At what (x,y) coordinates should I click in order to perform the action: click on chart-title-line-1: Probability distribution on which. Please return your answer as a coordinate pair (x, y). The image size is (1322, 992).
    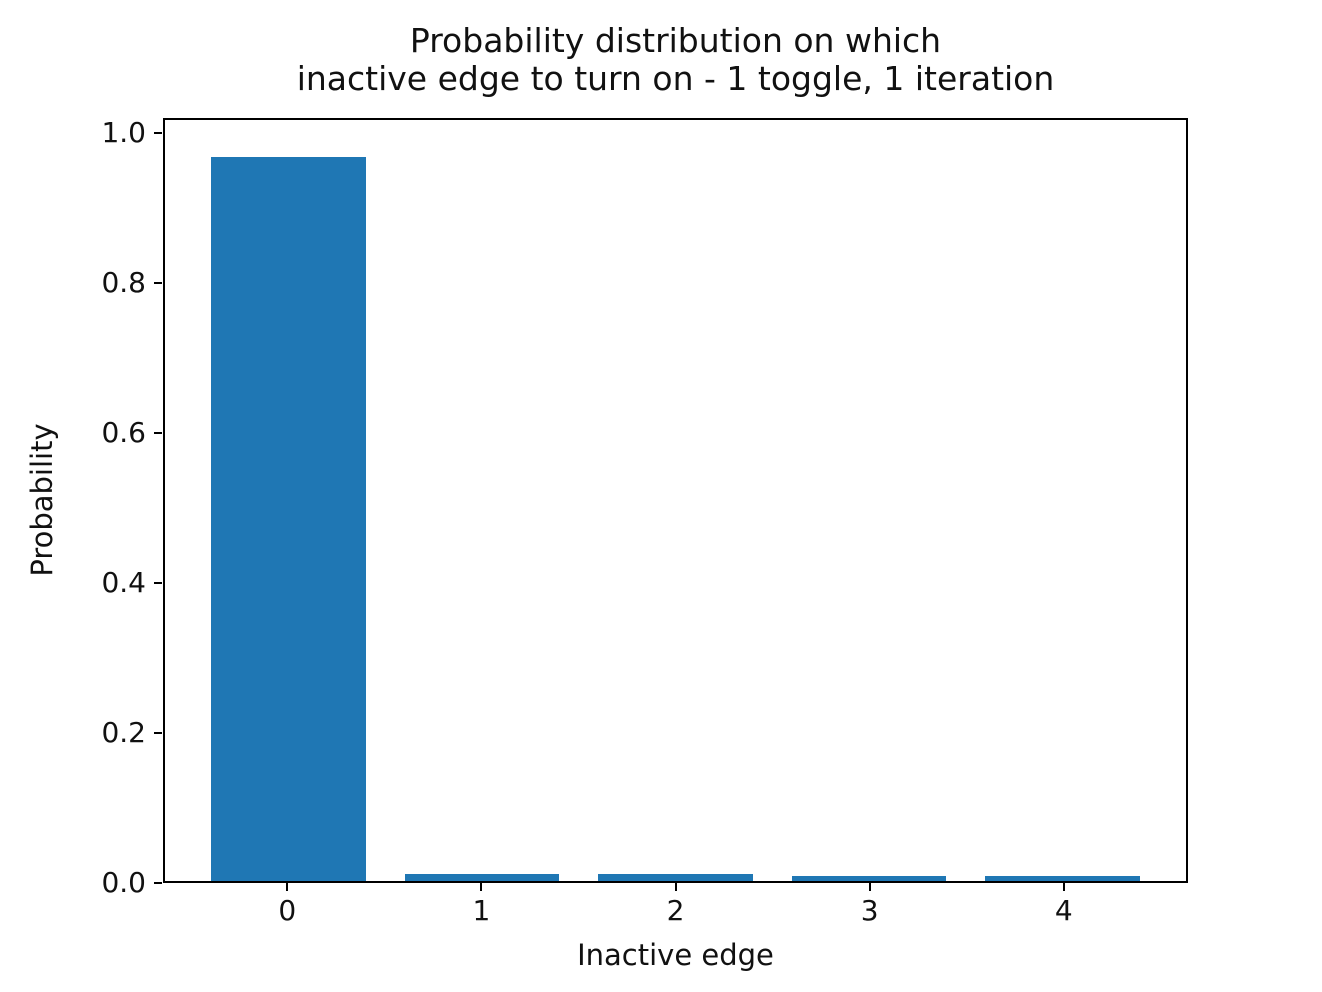
    Looking at the image, I should click on (675, 40).